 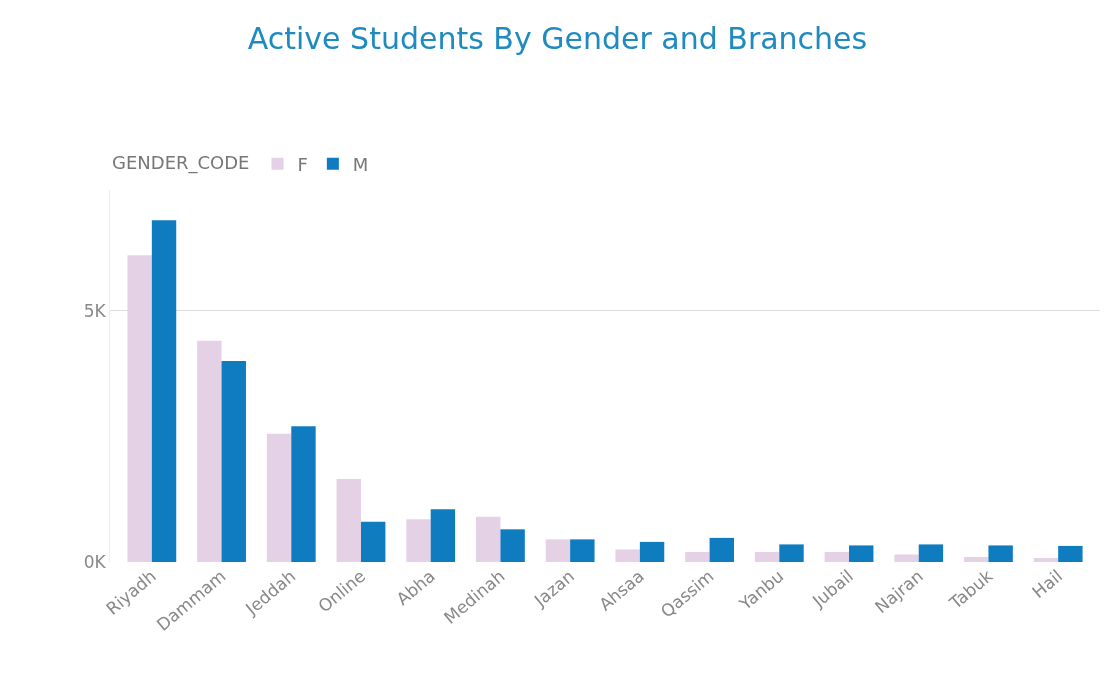 What do you see at coordinates (181, 162) in the screenshot?
I see `legend-title: GENDER_CODE` at bounding box center [181, 162].